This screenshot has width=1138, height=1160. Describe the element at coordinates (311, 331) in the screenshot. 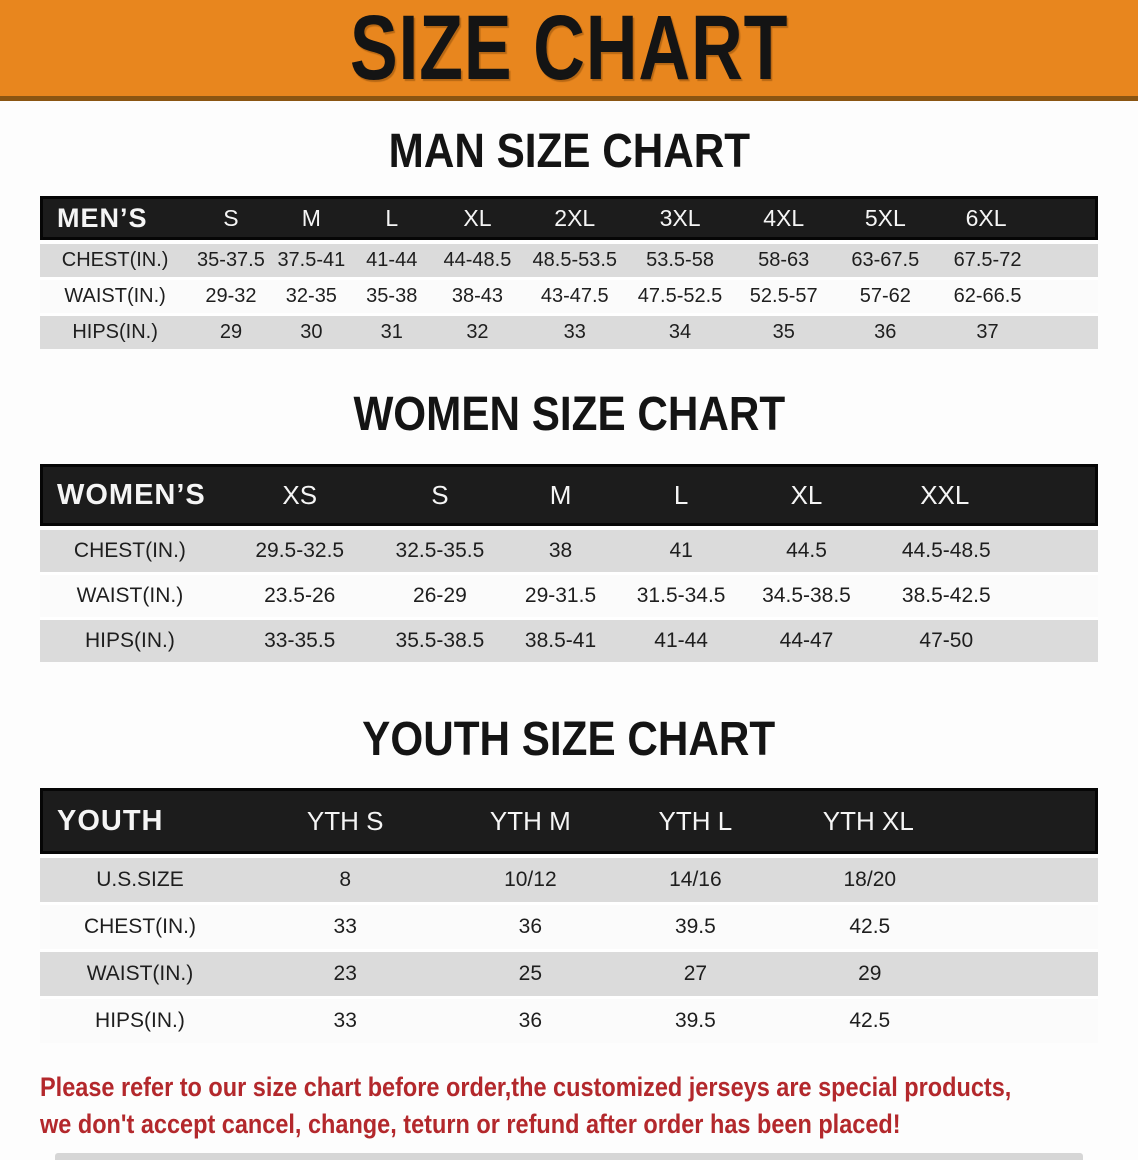

I see `size-cell: 30` at that location.